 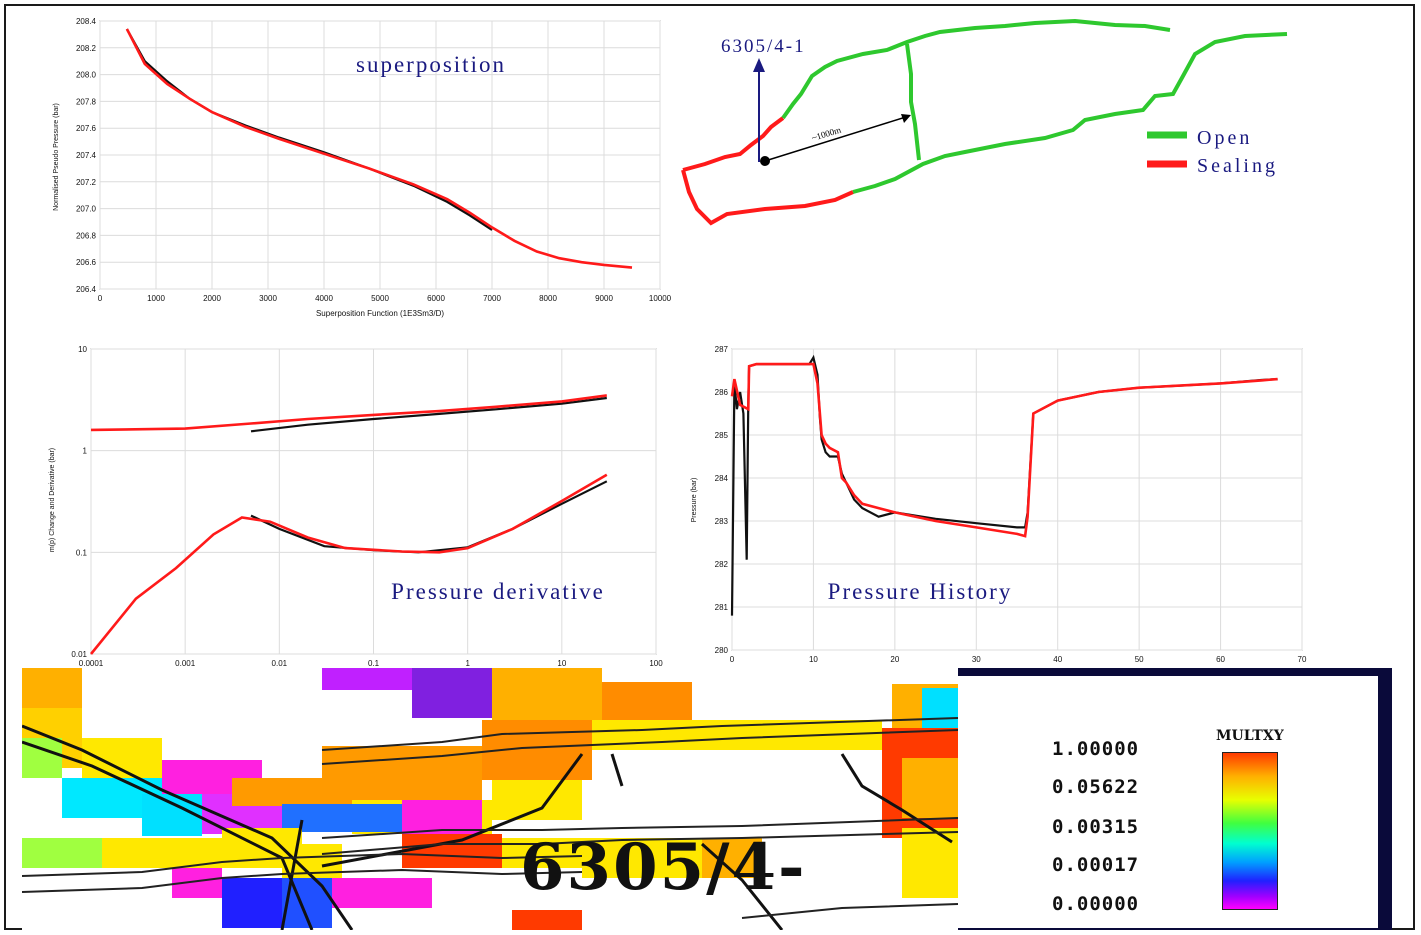 What do you see at coordinates (498, 591) in the screenshot?
I see `chart-title: Pressure derivative` at bounding box center [498, 591].